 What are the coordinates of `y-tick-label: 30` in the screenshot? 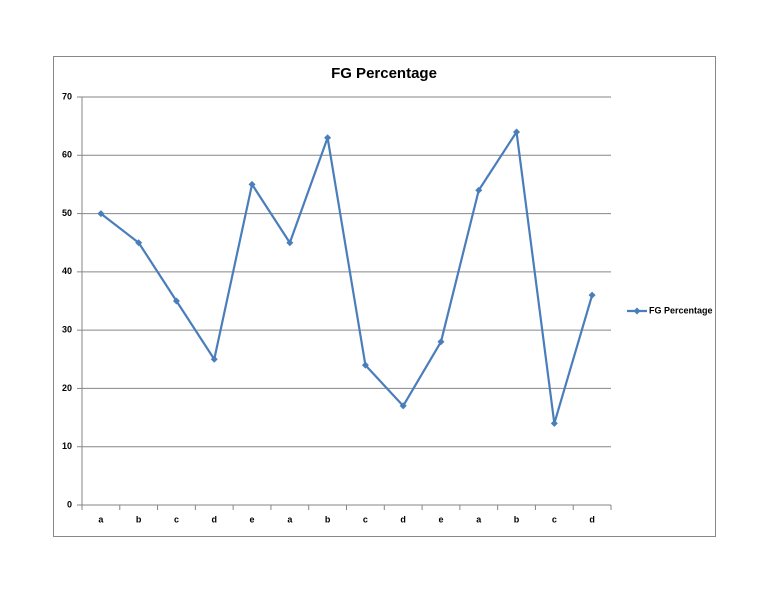 It's located at (67, 330).